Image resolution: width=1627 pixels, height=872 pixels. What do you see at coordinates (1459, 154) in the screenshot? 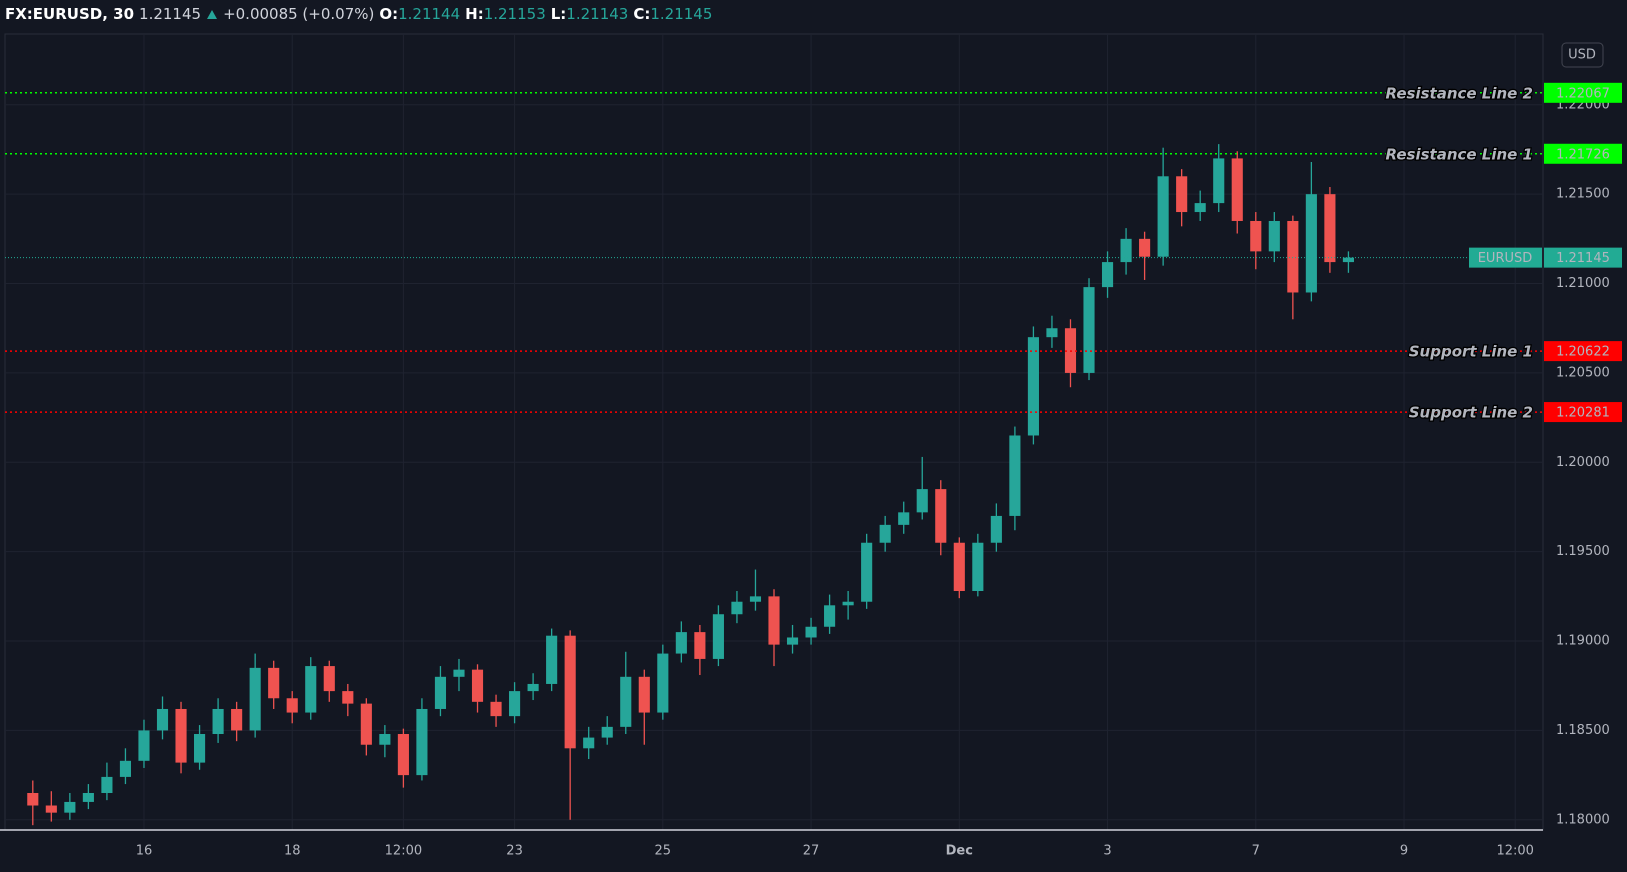
I see `level-name: Resistance Line 1` at bounding box center [1459, 154].